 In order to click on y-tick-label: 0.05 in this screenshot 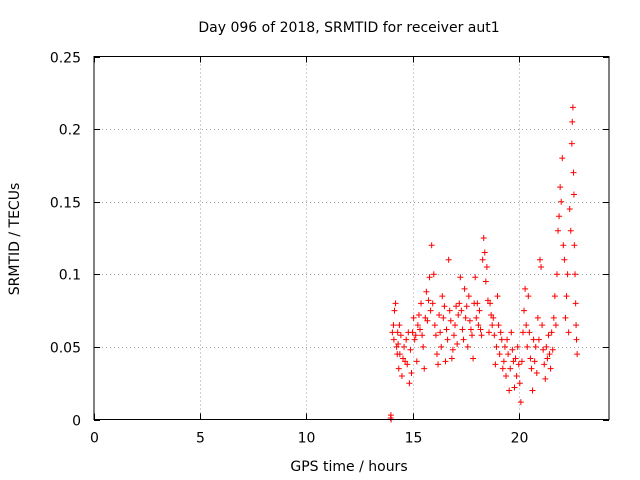, I will do `click(65, 349)`.